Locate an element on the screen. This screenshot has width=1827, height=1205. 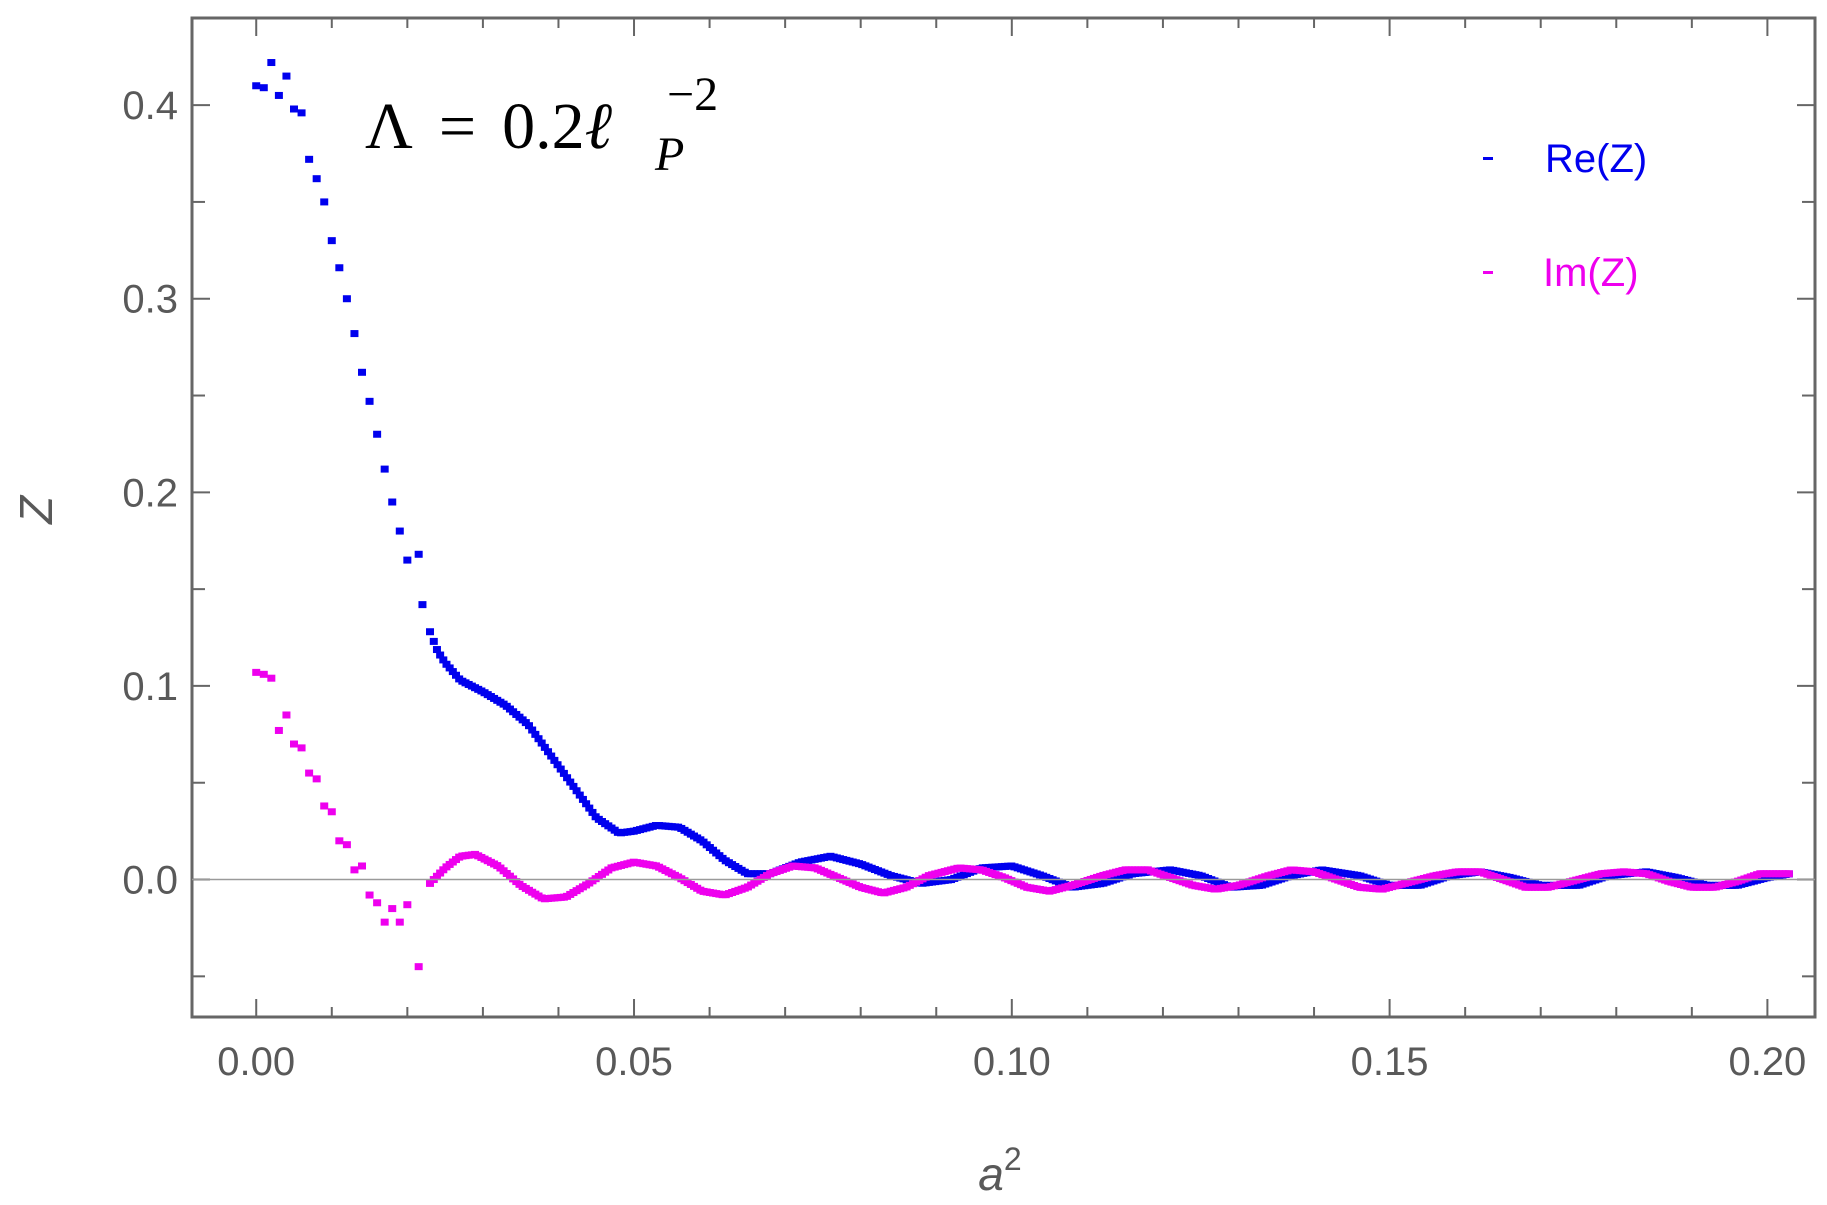
y-tick-label: 0.3 is located at coordinates (150, 300).